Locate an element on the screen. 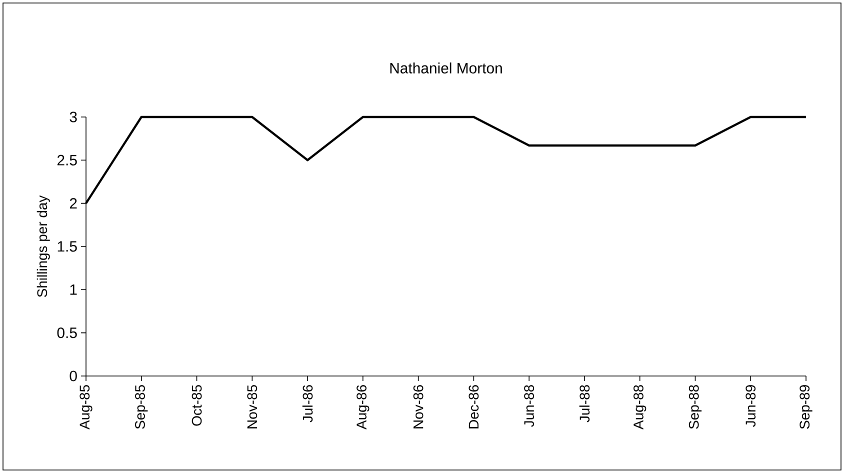 Image resolution: width=844 pixels, height=473 pixels. x-tick-label: Oct-85 is located at coordinates (197, 405).